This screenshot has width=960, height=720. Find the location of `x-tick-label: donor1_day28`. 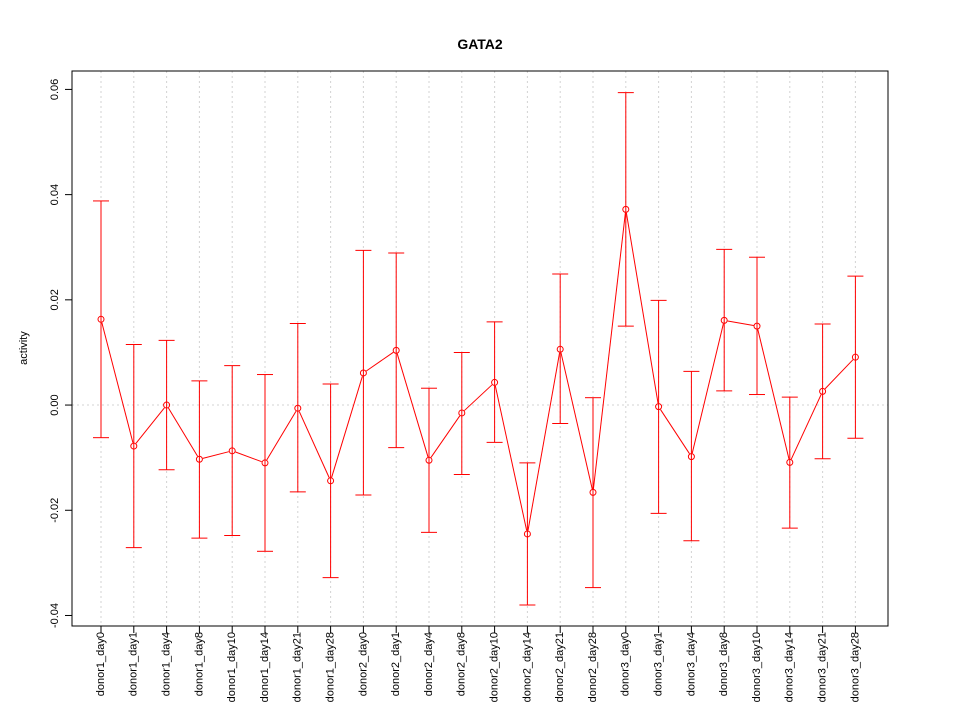

x-tick-label: donor1_day28 is located at coordinates (331, 667).